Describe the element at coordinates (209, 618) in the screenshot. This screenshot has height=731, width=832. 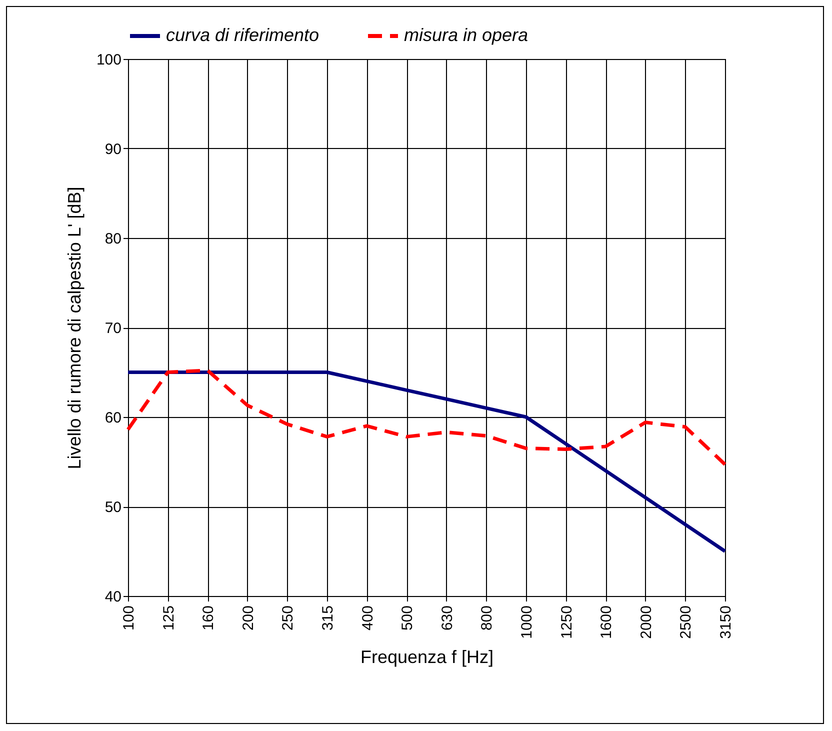
I see `x-tick-label: 160` at that location.